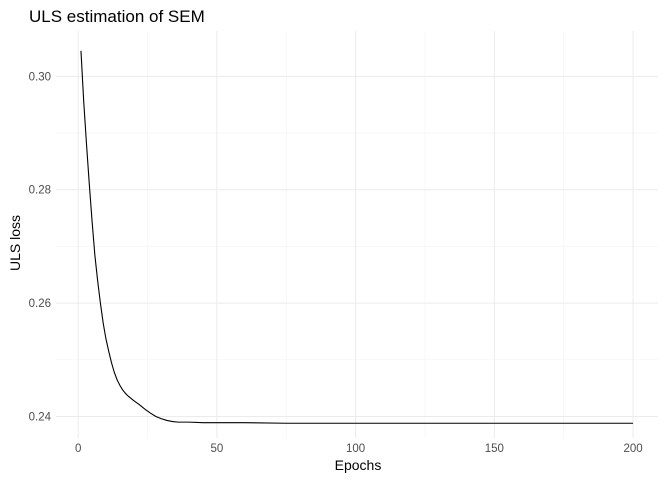  What do you see at coordinates (40, 191) in the screenshot?
I see `y-tick-label: 0.28` at bounding box center [40, 191].